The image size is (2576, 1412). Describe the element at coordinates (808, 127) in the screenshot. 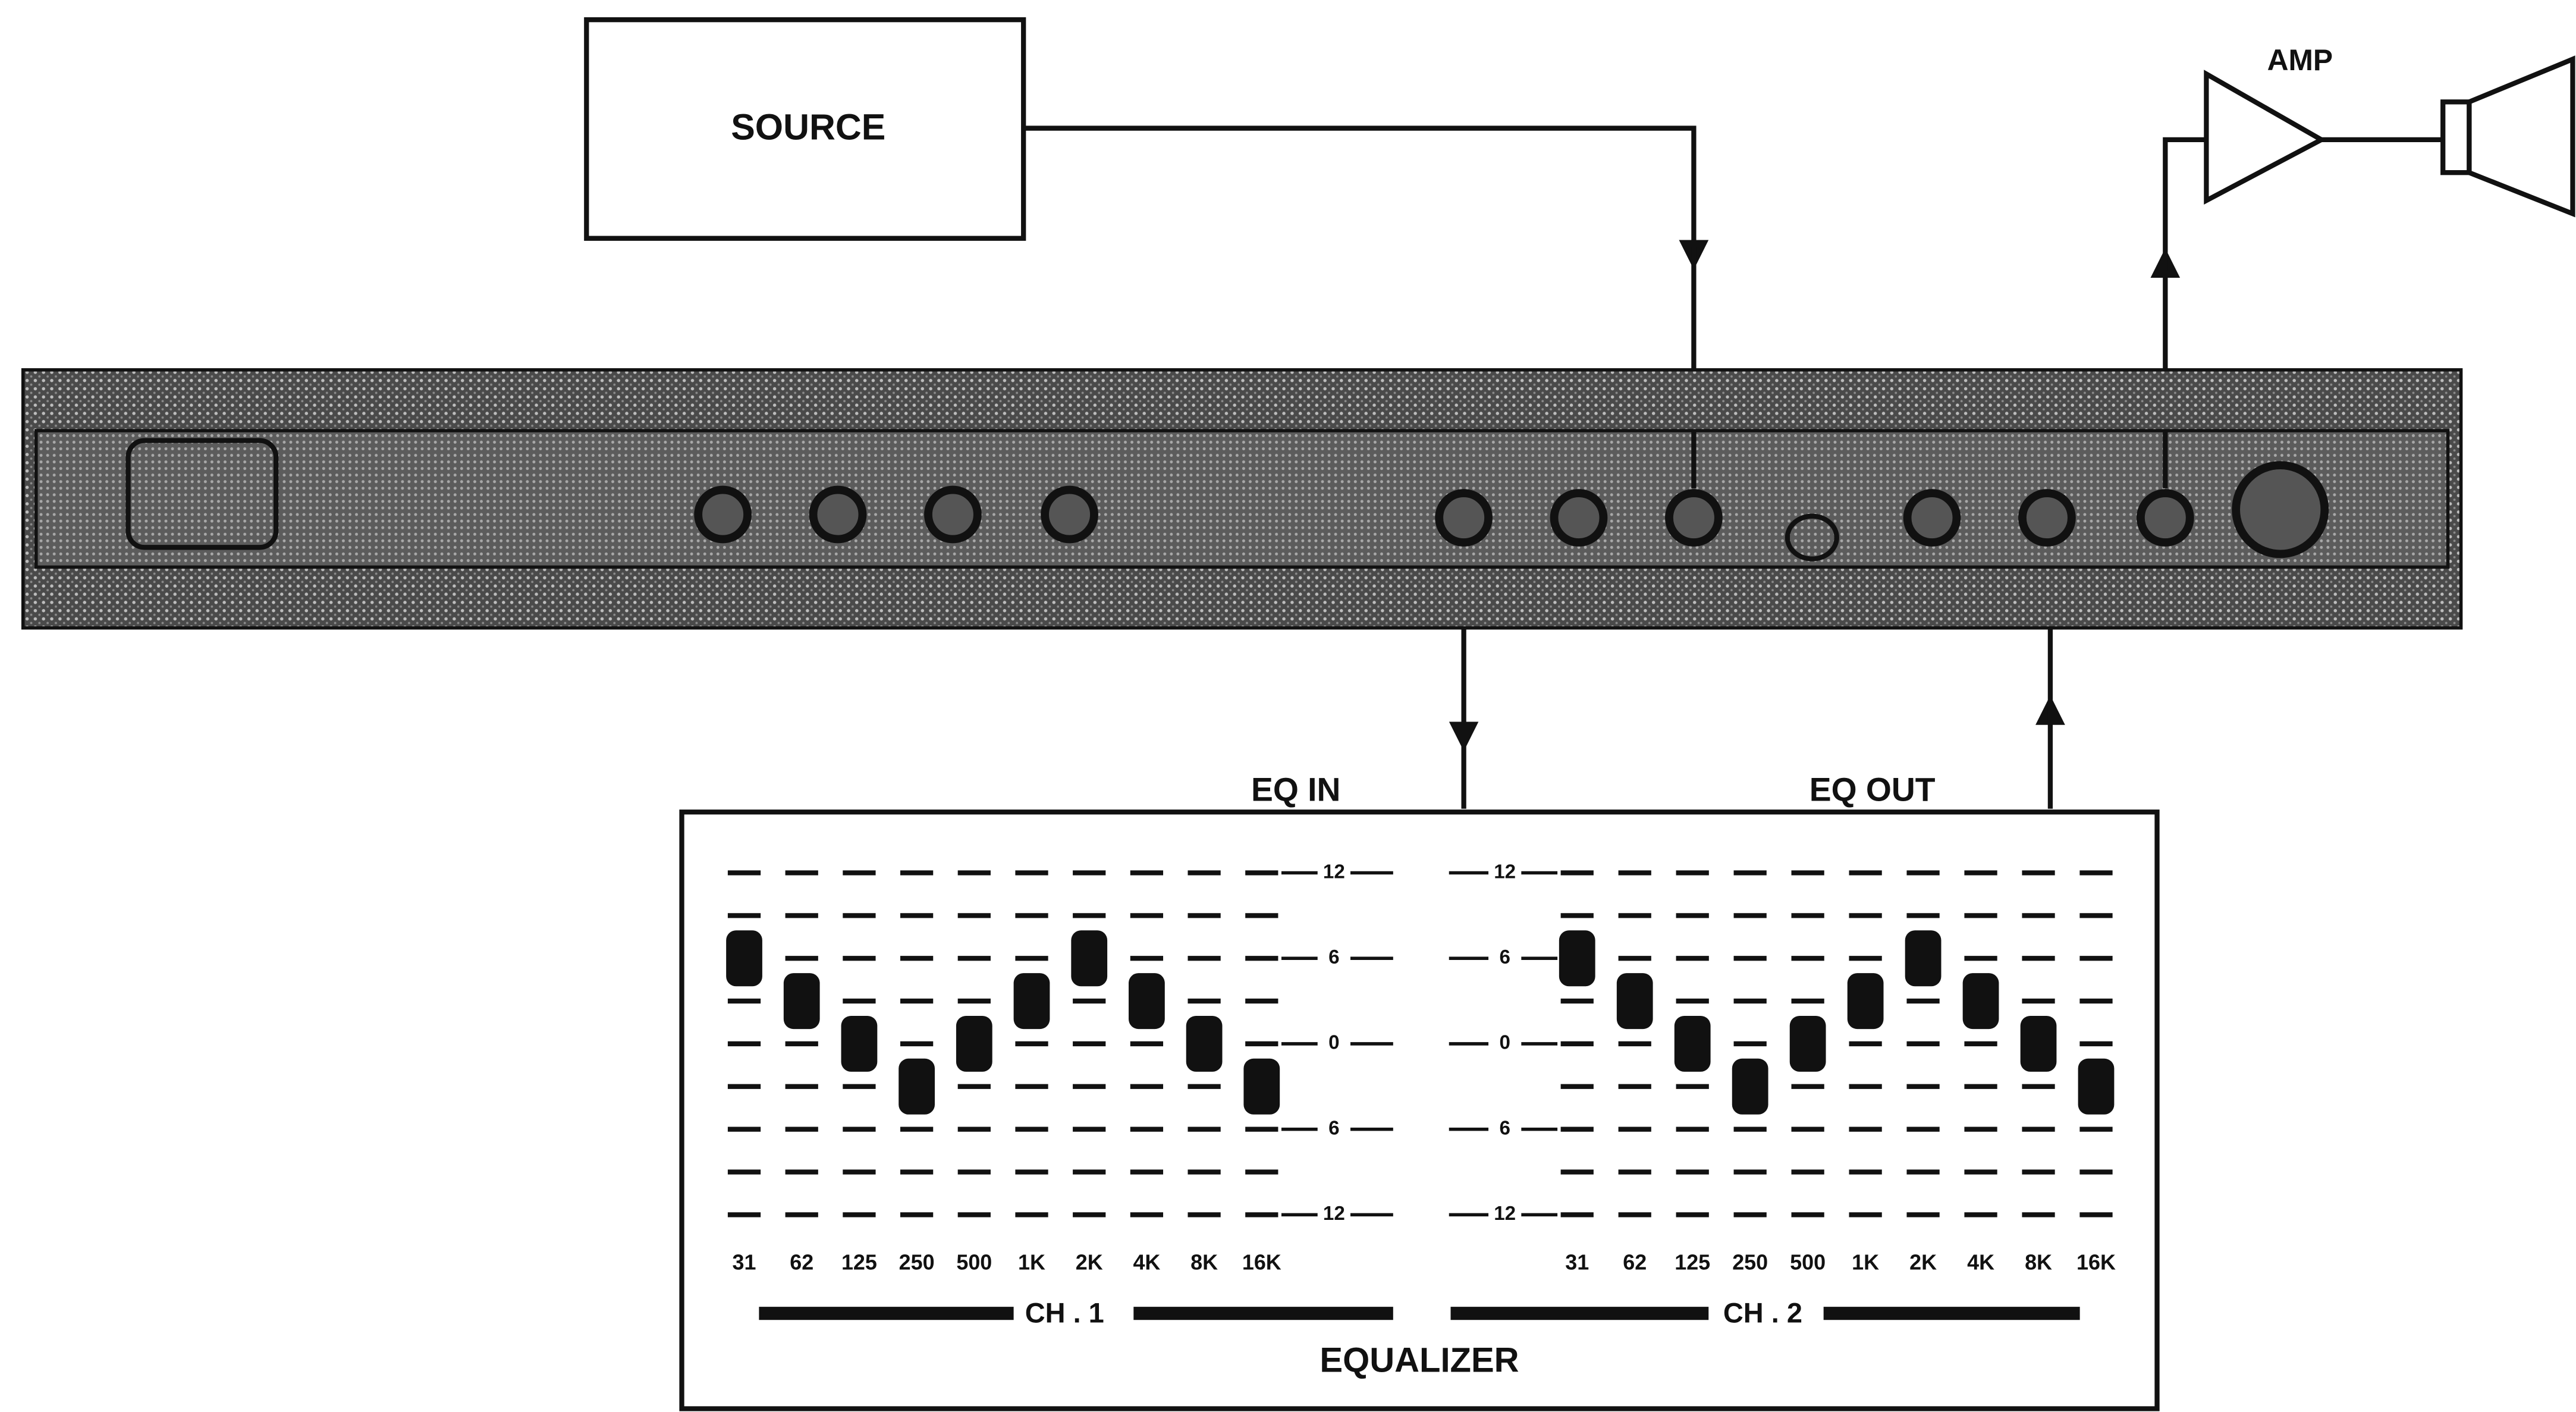

I see `source-label: SOURCE` at that location.